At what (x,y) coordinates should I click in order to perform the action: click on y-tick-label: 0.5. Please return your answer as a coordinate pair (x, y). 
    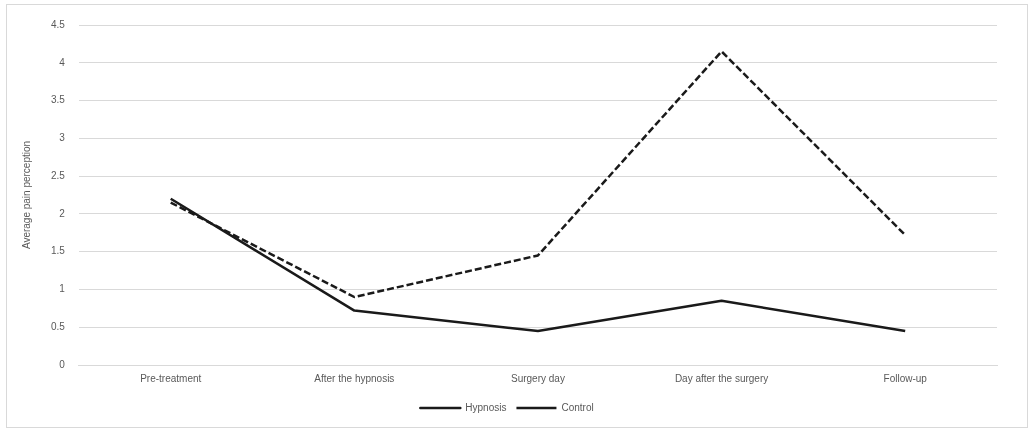
    Looking at the image, I should click on (58, 326).